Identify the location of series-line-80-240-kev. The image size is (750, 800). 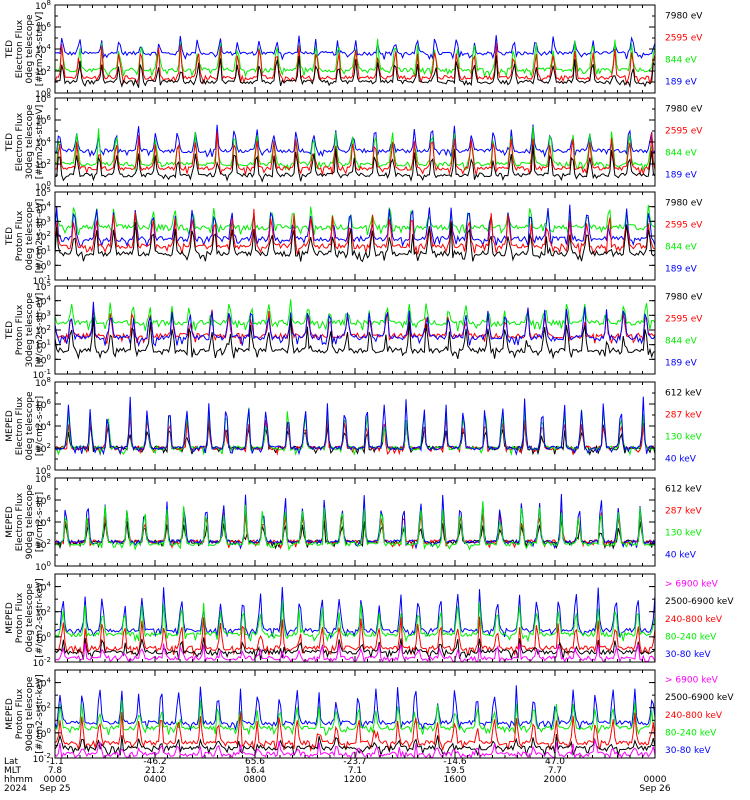
(355, 621).